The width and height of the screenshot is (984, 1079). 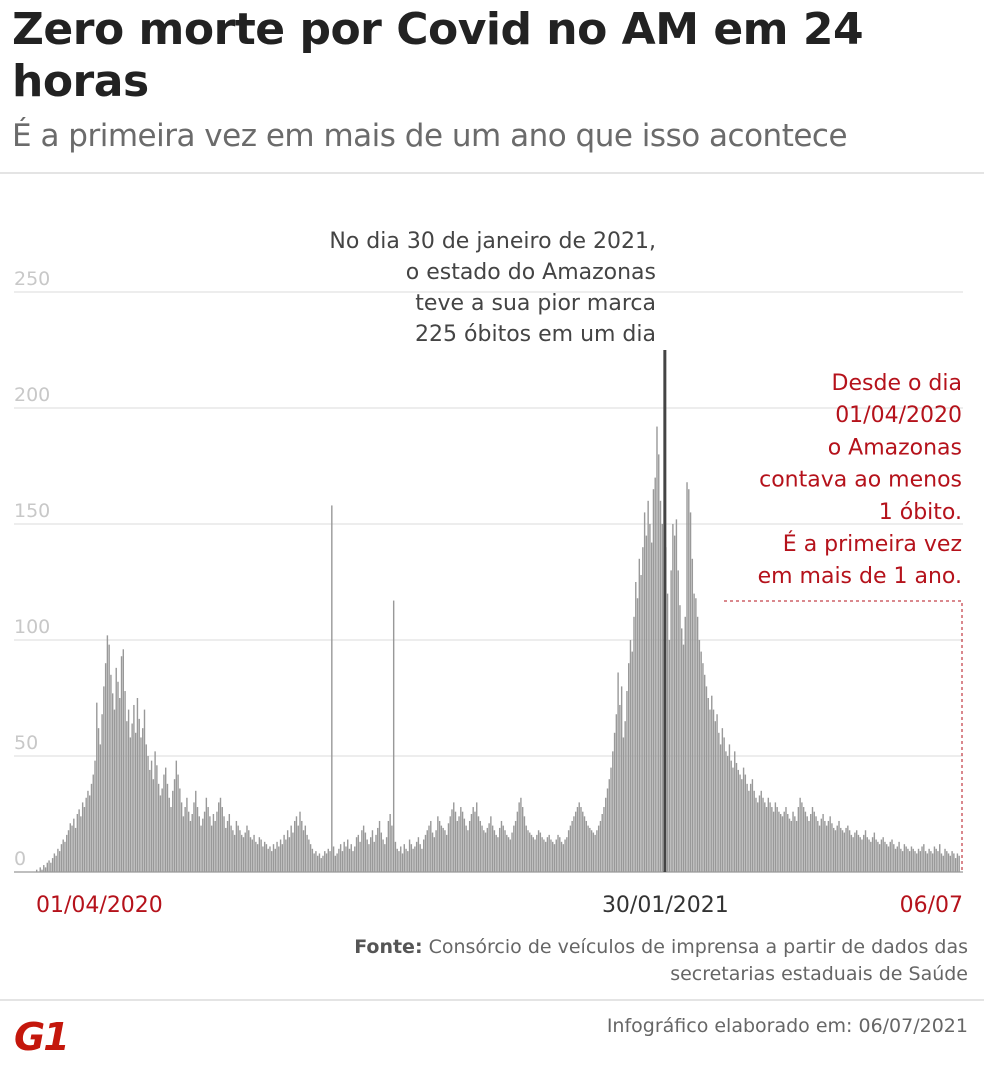 I want to click on zero-annotation-bracket, so click(x=843, y=735).